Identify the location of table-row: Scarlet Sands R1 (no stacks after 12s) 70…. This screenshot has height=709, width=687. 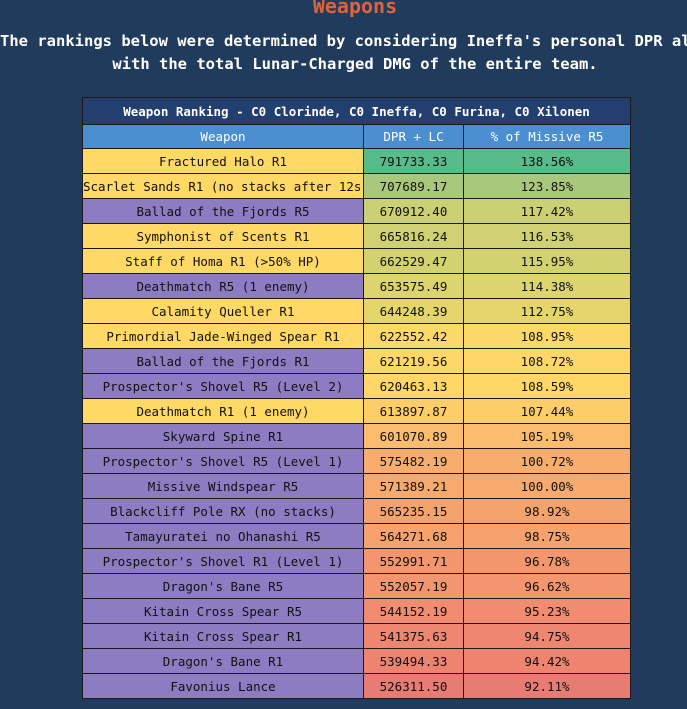
(357, 186).